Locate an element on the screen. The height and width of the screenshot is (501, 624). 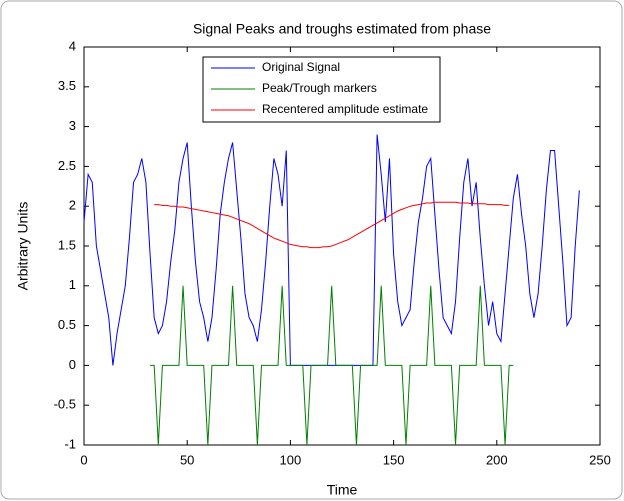
y-tick-label: -0.5 is located at coordinates (65, 404).